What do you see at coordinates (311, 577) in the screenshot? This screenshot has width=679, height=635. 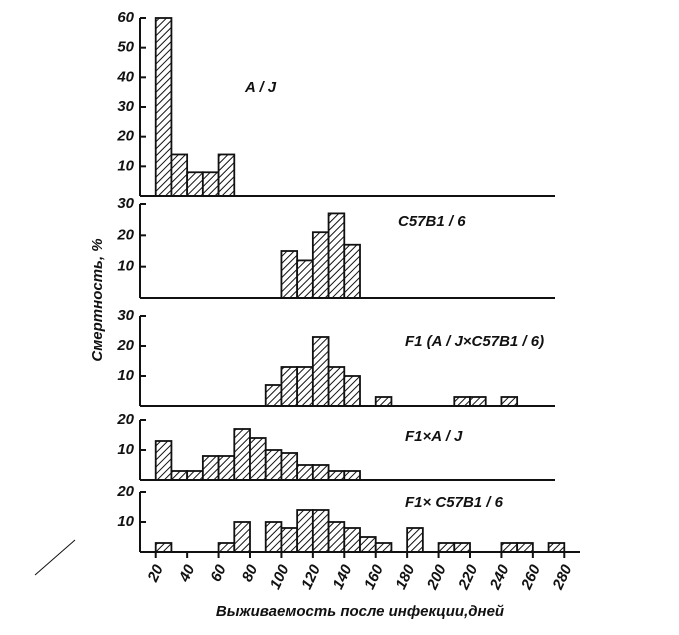 I see `x-tick-label: 120` at bounding box center [311, 577].